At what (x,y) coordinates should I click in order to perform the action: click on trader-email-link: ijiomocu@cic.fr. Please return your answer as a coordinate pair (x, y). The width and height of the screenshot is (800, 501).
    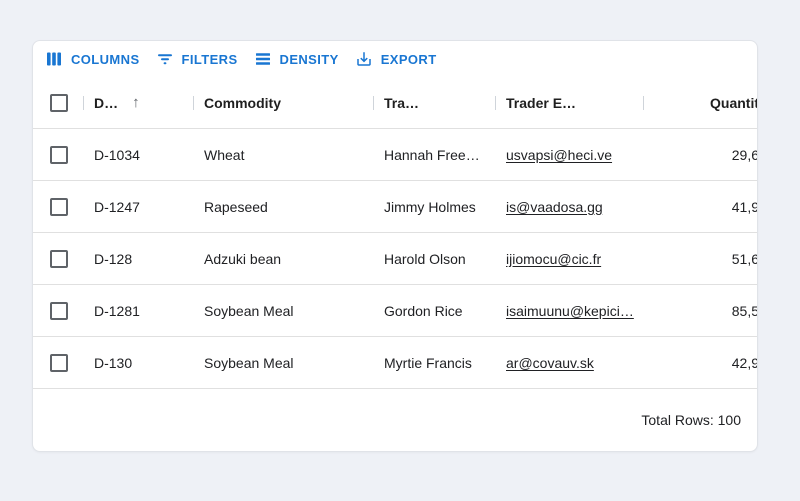
    Looking at the image, I should click on (554, 258).